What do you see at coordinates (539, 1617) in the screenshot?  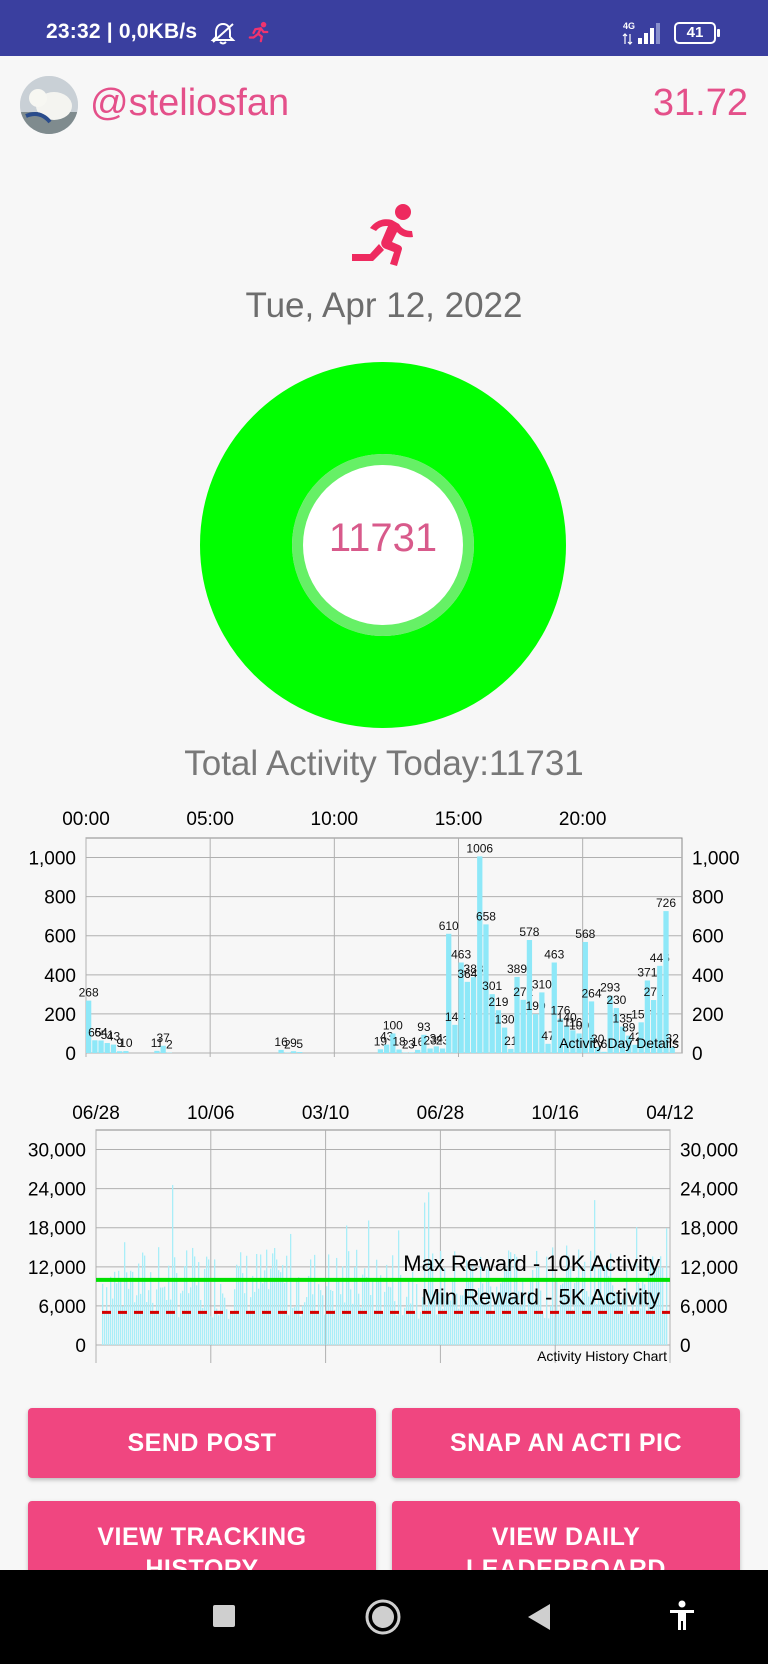 I see `back-icon` at bounding box center [539, 1617].